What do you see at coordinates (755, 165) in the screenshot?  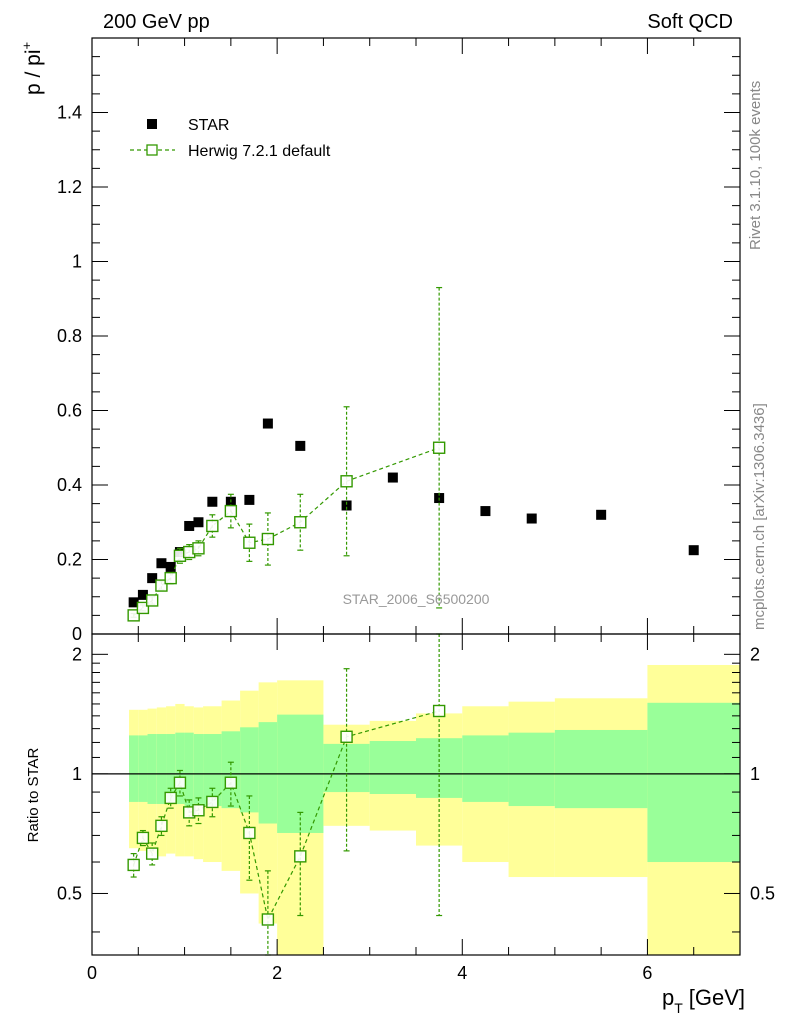 I see `rivet-label: Rivet 3.1.10, 100k events` at bounding box center [755, 165].